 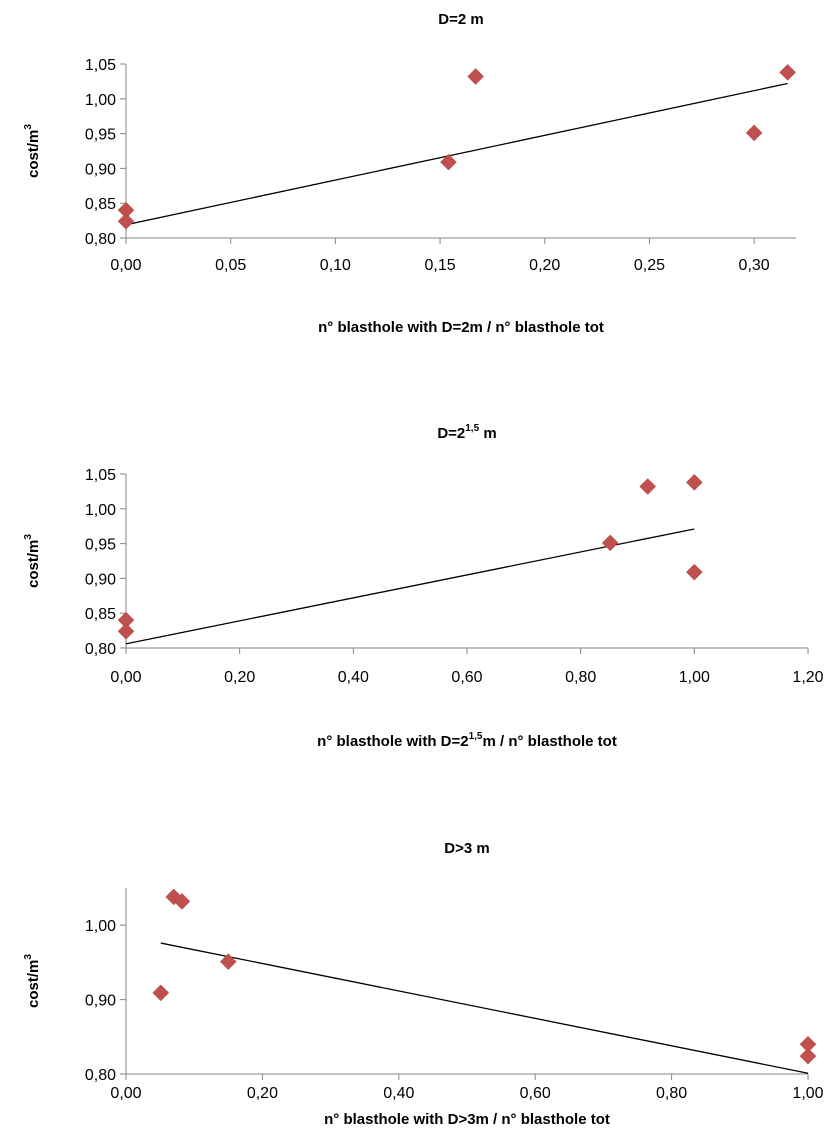 I want to click on x-tick-label: 0,30, so click(x=754, y=265).